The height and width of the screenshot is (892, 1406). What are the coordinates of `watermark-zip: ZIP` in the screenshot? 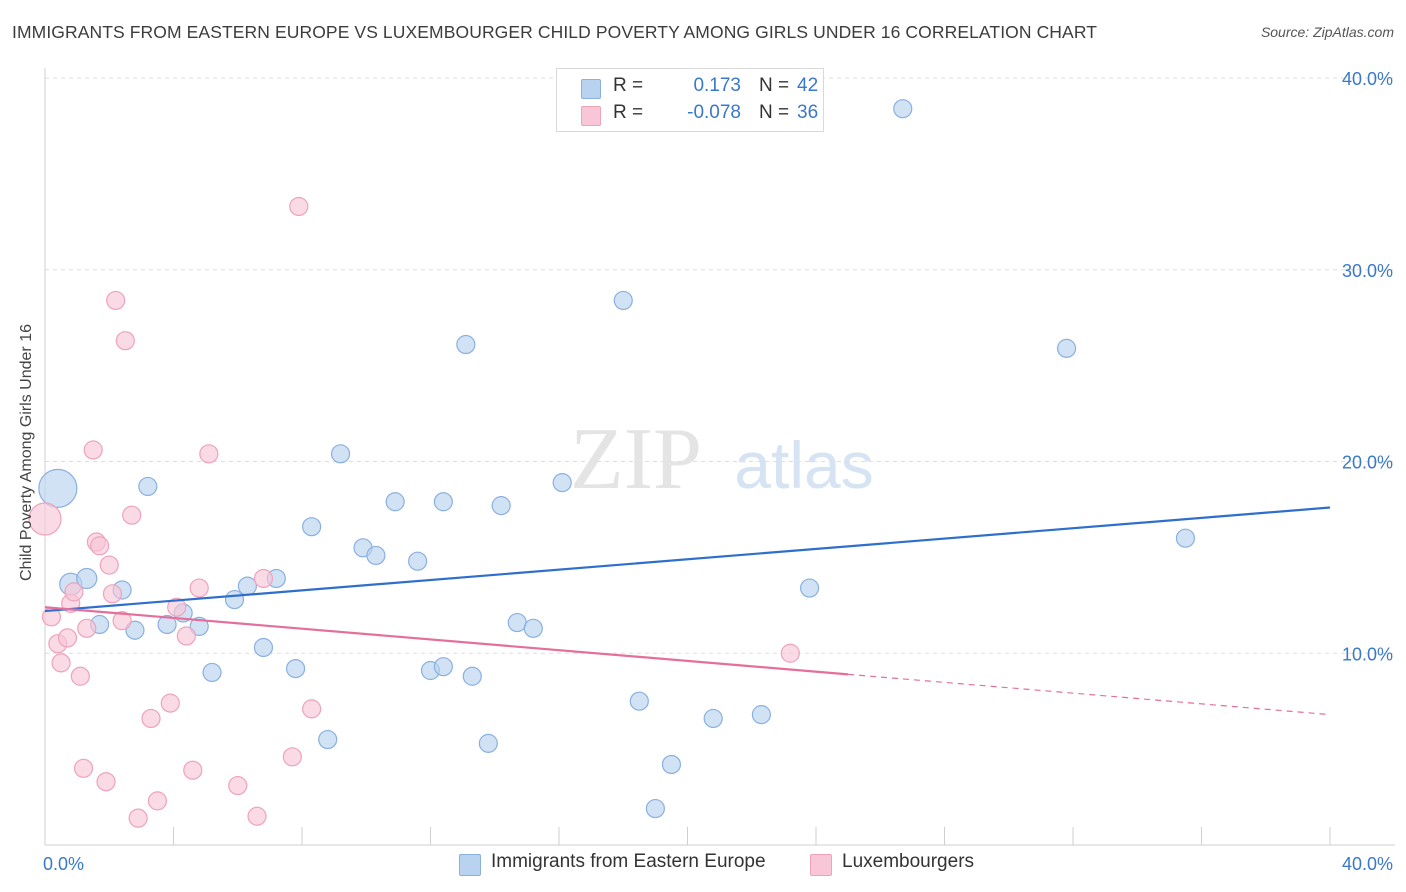 It's located at (636, 459).